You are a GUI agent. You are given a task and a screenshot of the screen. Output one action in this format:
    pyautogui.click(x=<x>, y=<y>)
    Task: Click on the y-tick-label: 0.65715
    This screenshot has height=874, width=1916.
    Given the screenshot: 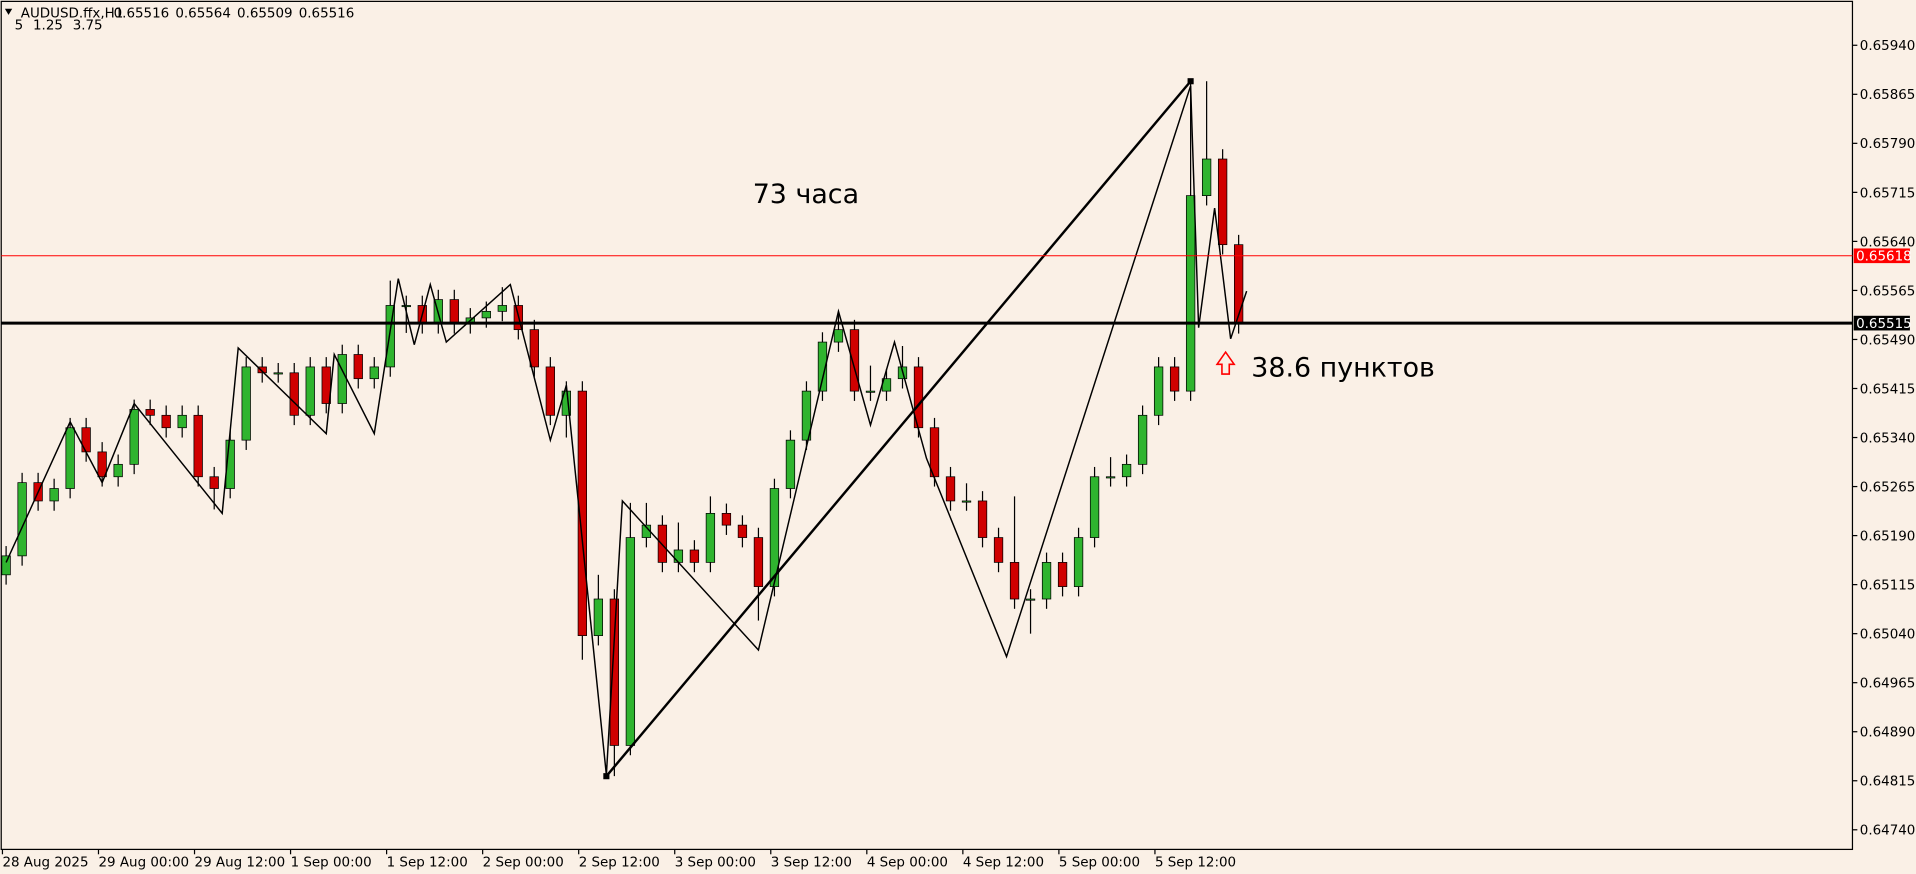 What is the action you would take?
    pyautogui.click(x=1888, y=193)
    